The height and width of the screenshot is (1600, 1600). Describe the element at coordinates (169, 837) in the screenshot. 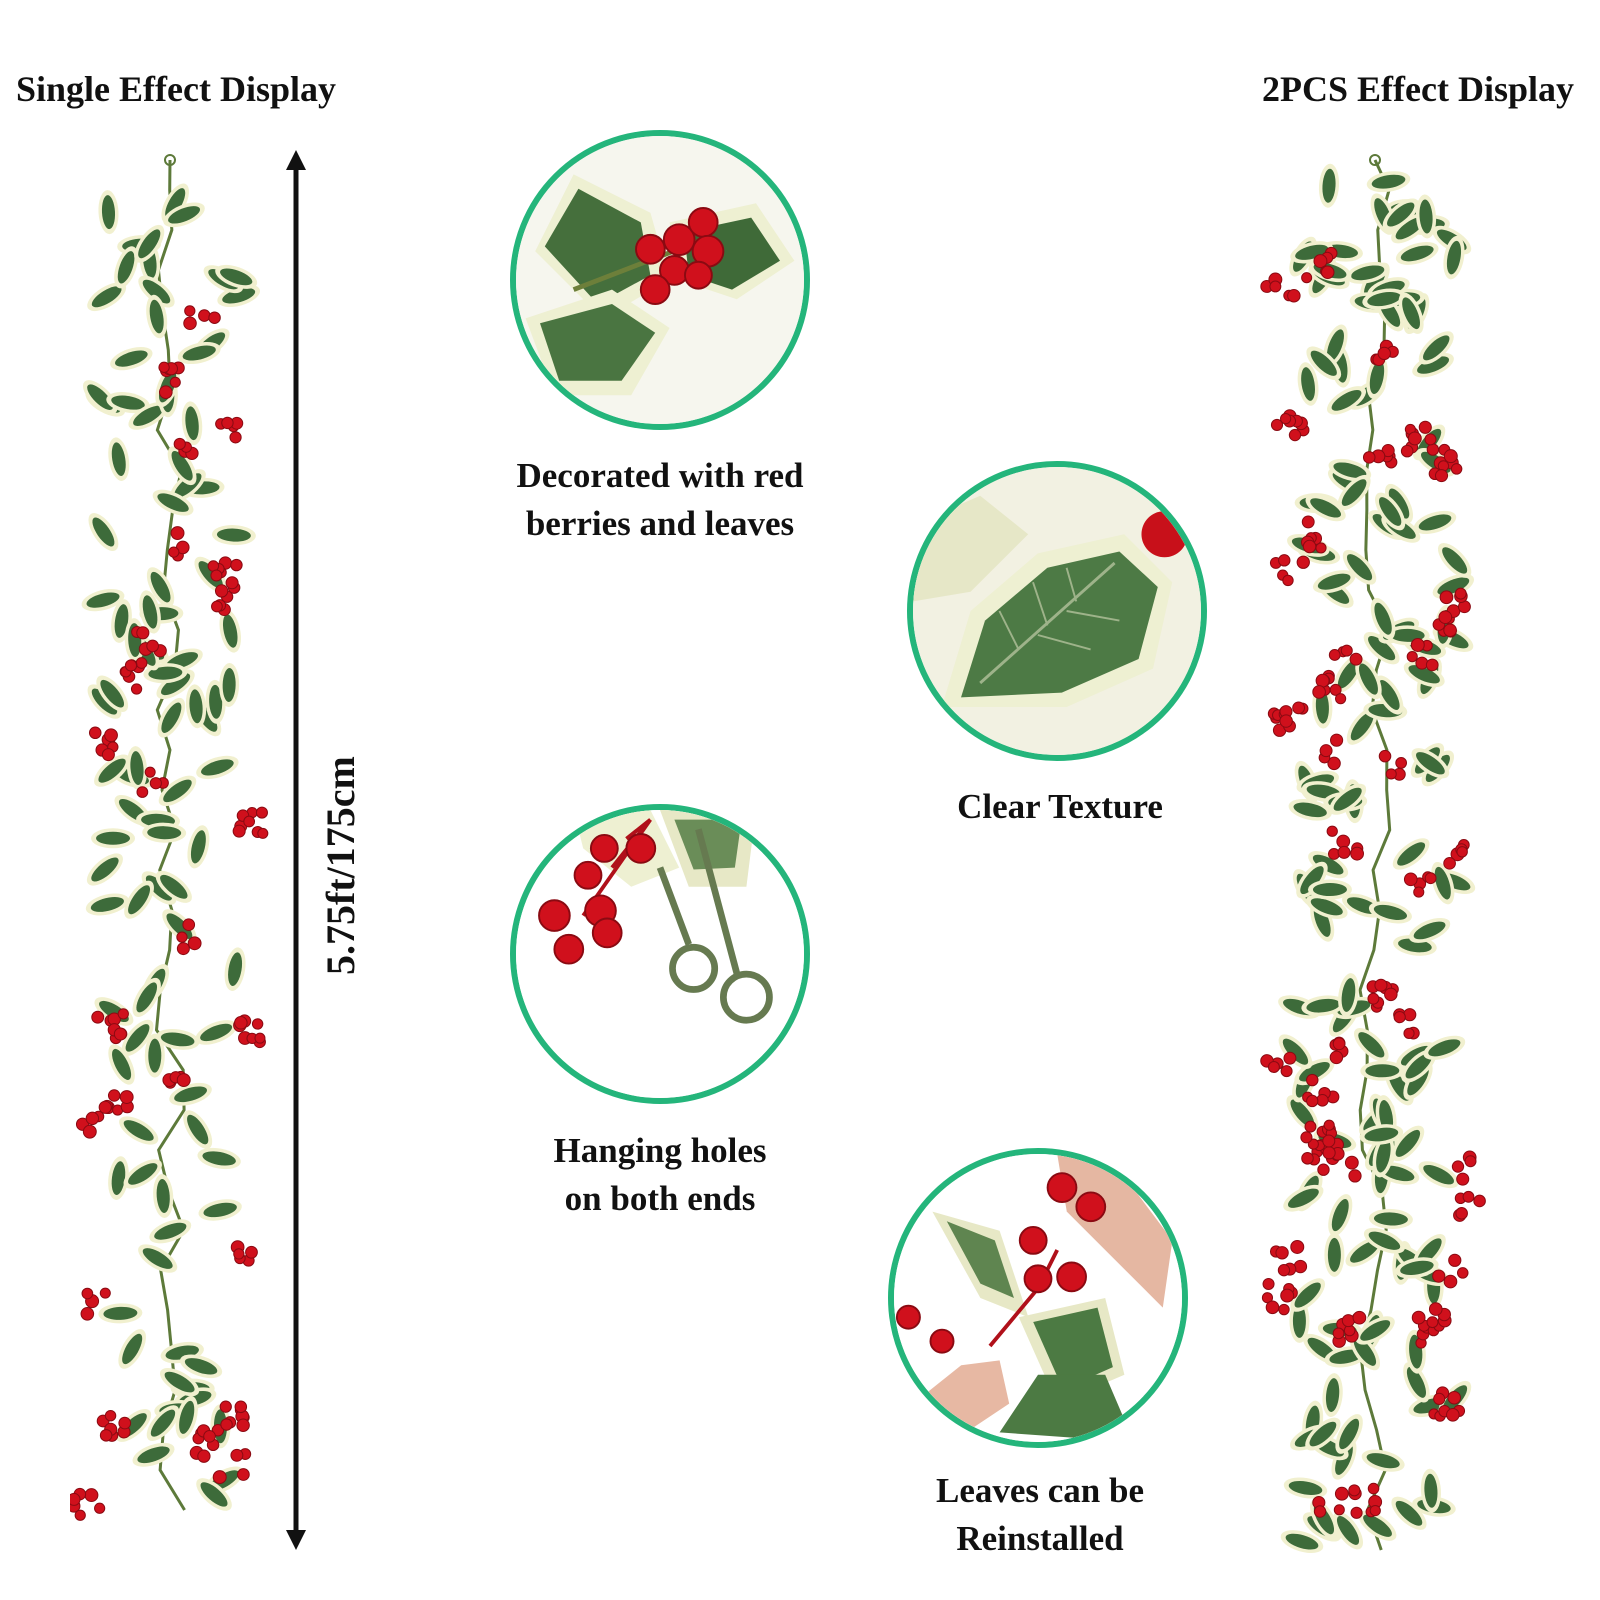

I see `single-garland-image` at that location.